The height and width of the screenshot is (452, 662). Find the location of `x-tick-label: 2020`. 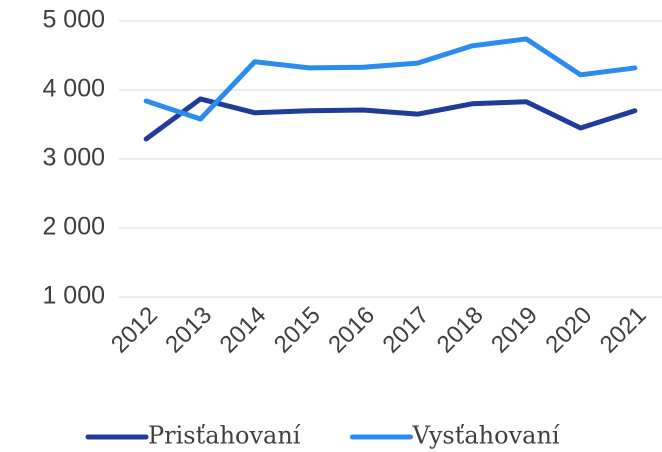

x-tick-label: 2020 is located at coordinates (568, 330).